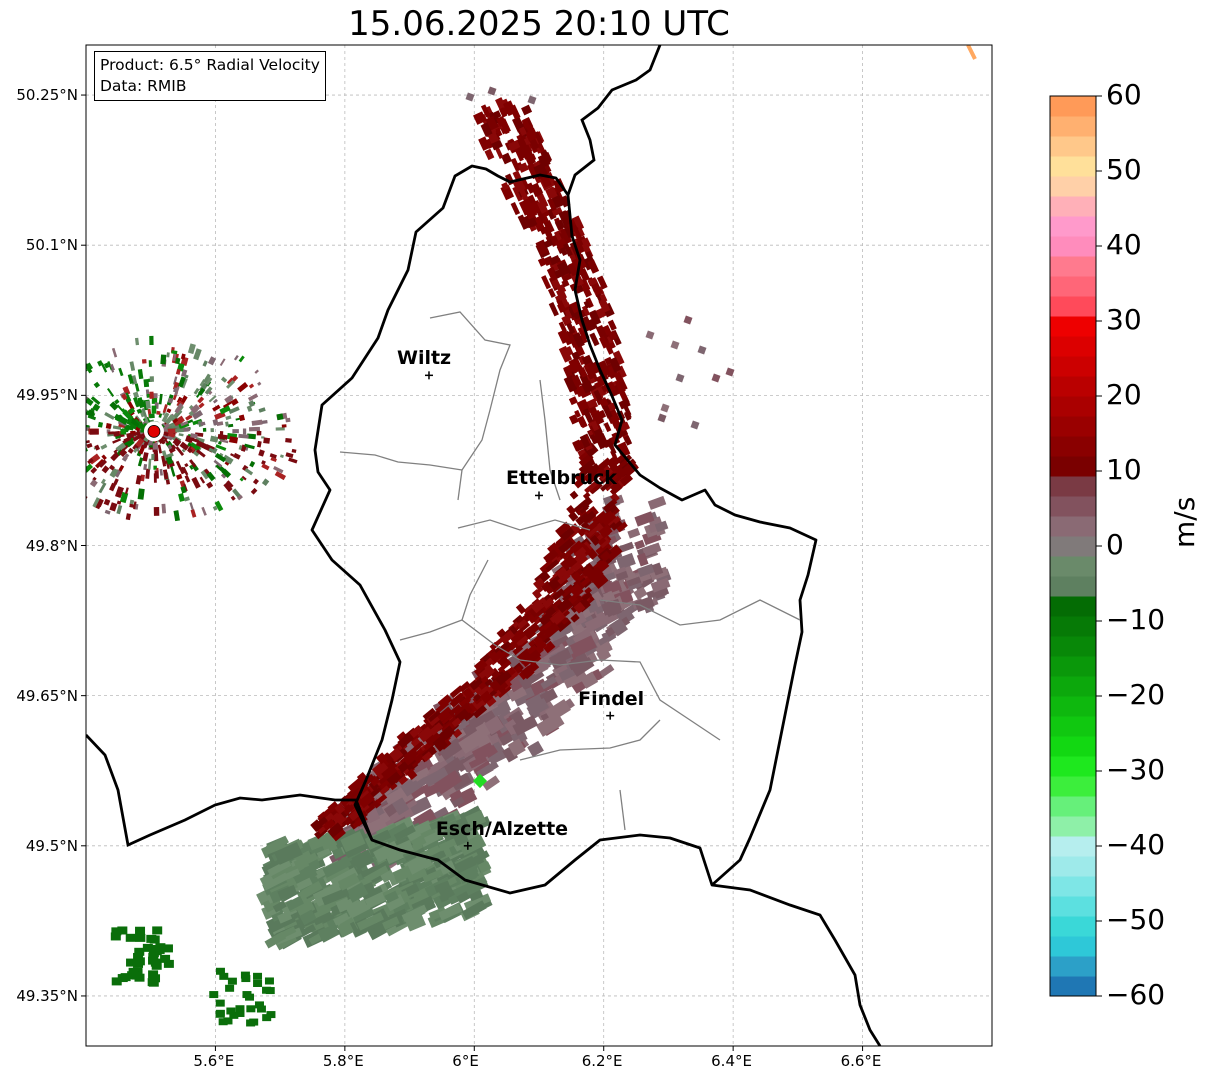 This screenshot has height=1081, width=1207. Describe the element at coordinates (1136, 619) in the screenshot. I see `colorbar-tick-label: −10` at that location.